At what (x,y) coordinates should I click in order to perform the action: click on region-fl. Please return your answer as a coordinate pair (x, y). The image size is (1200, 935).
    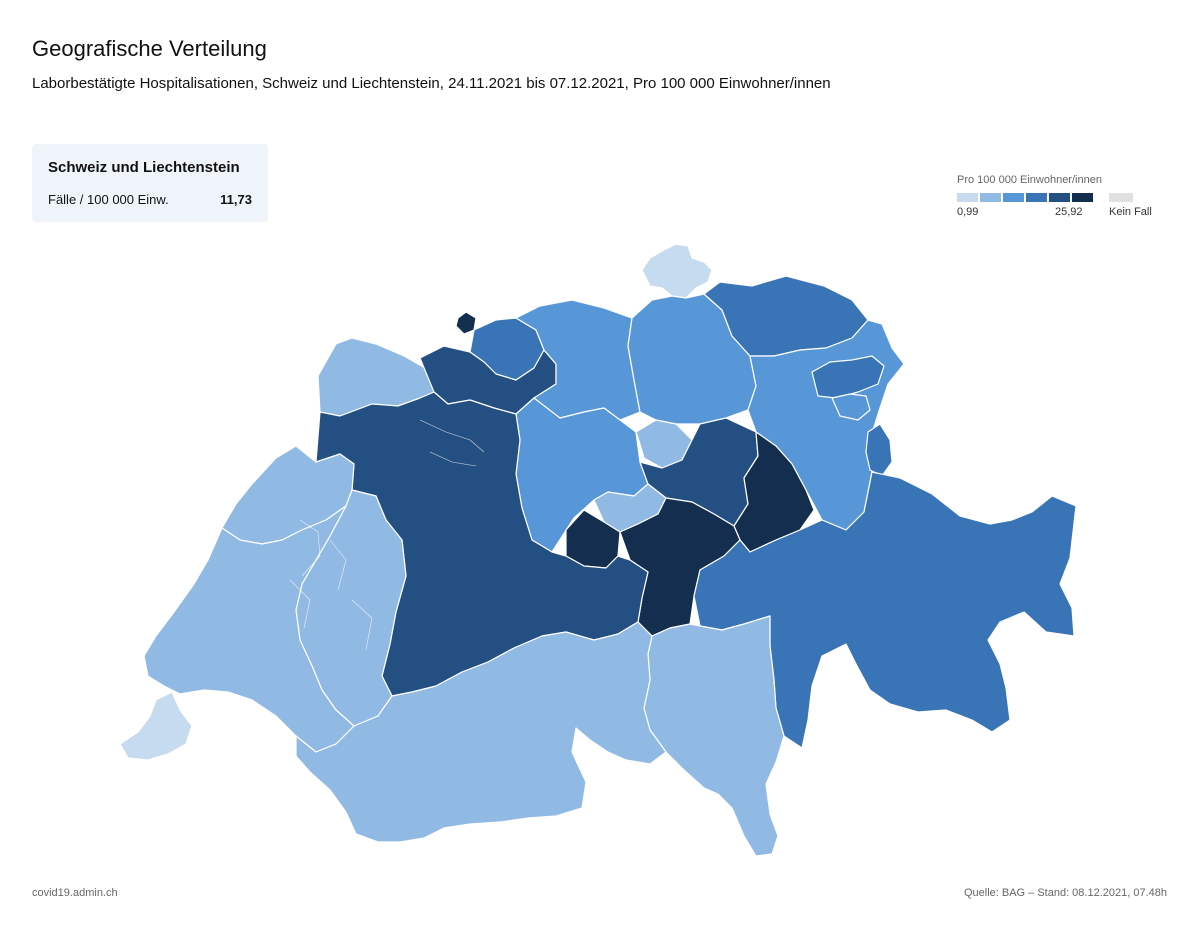
    Looking at the image, I should click on (879, 450).